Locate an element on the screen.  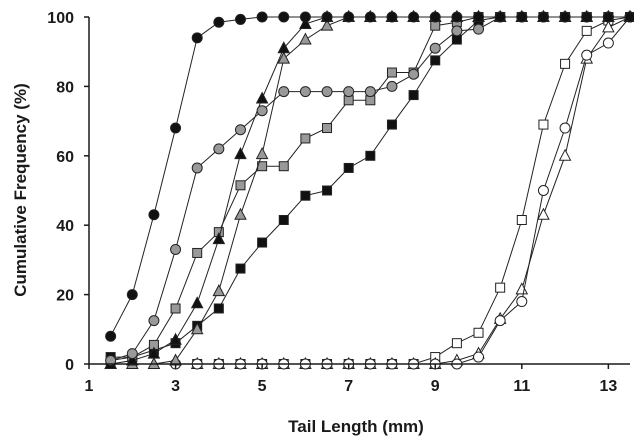
x-tick-label: 13 is located at coordinates (608, 386).